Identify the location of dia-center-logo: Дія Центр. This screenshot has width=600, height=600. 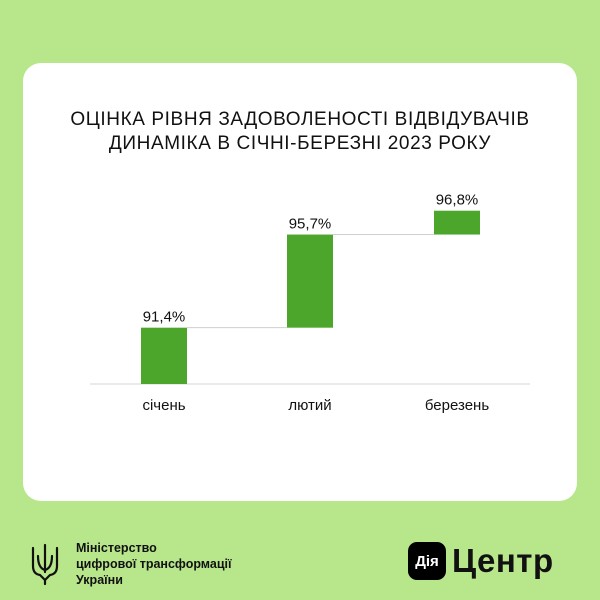
(481, 561).